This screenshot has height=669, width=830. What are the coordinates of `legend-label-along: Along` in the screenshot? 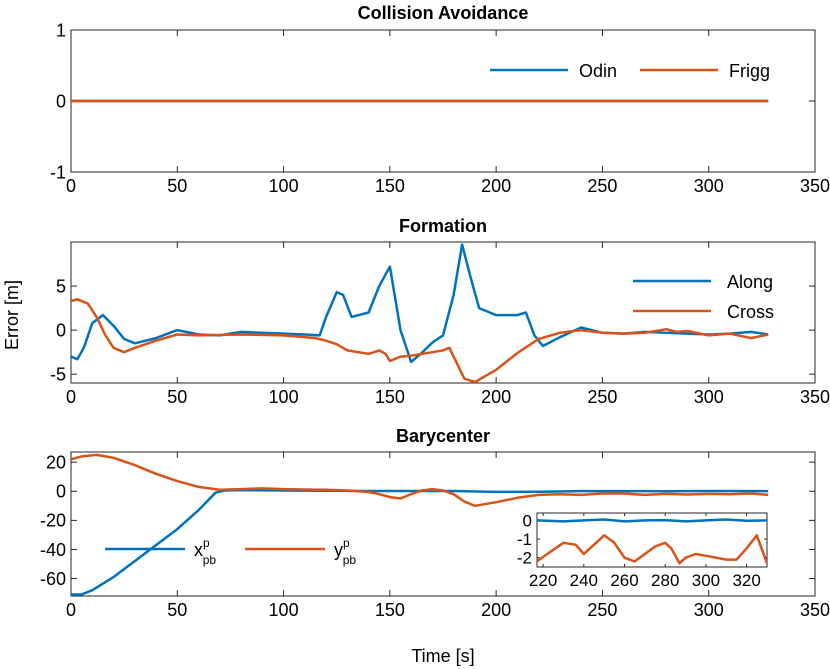 It's located at (750, 282).